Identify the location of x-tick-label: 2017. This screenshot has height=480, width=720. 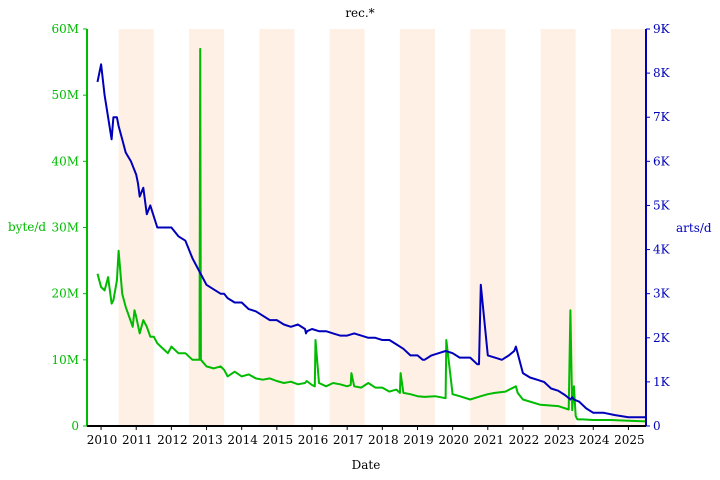
(348, 440).